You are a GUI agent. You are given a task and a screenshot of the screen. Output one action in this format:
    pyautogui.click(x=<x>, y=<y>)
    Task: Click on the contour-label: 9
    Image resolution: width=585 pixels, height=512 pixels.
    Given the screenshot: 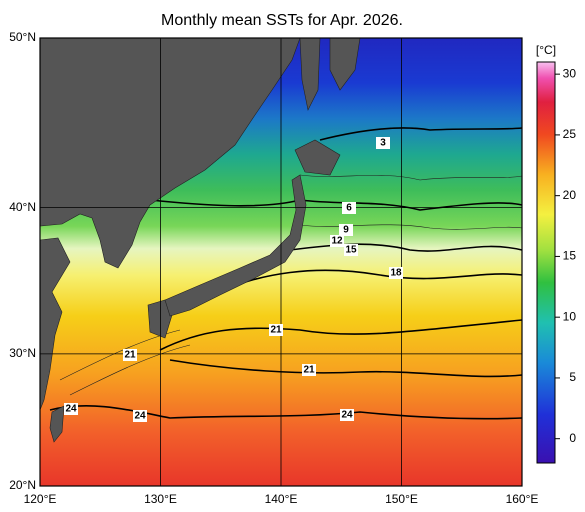 What is the action you would take?
    pyautogui.click(x=346, y=230)
    